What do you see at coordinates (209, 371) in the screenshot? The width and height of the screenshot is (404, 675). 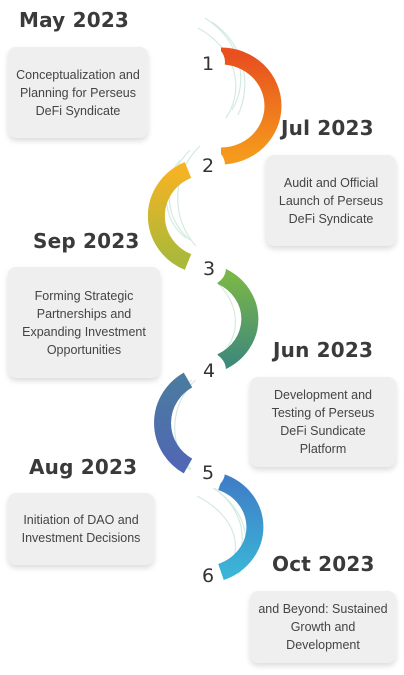 I see `step-number-4: 4` at bounding box center [209, 371].